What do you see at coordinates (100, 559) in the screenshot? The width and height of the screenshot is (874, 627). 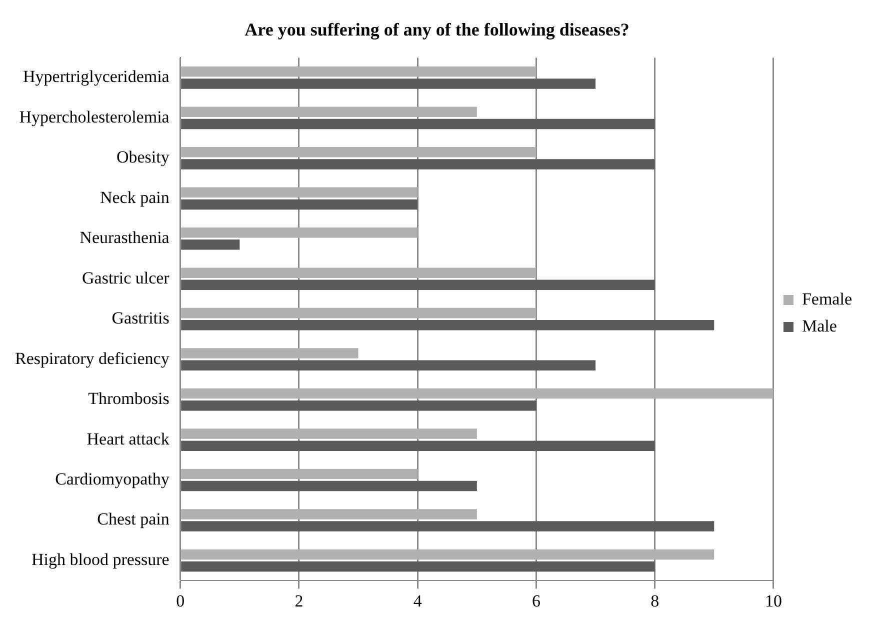 I see `y-tick-label: High blood pressure` at bounding box center [100, 559].